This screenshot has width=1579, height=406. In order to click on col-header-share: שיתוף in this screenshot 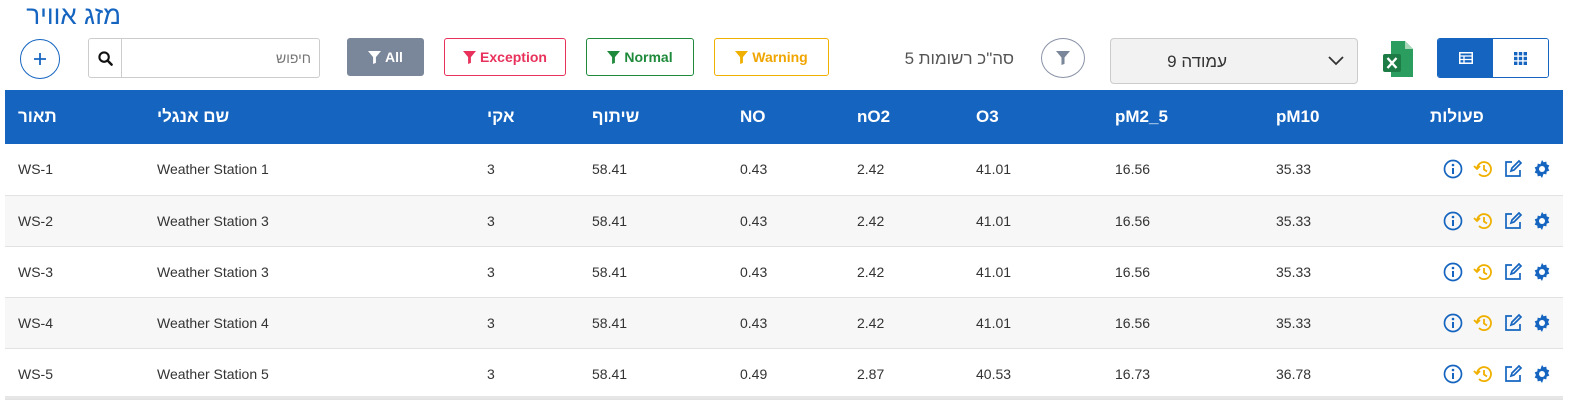, I will do `click(616, 116)`.